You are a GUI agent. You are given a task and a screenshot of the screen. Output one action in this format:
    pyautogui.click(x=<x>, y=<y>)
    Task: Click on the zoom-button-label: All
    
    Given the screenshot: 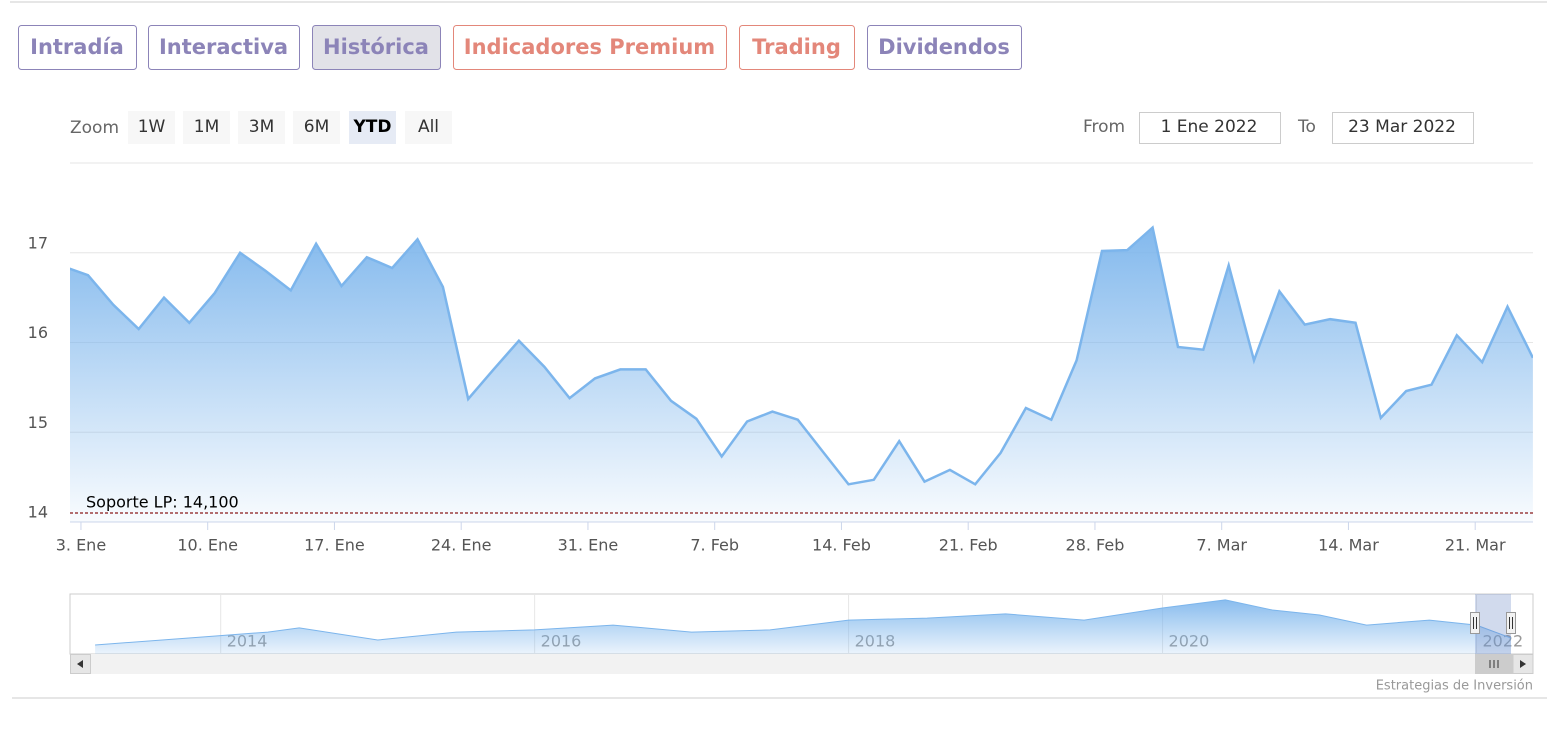 What is the action you would take?
    pyautogui.click(x=428, y=127)
    